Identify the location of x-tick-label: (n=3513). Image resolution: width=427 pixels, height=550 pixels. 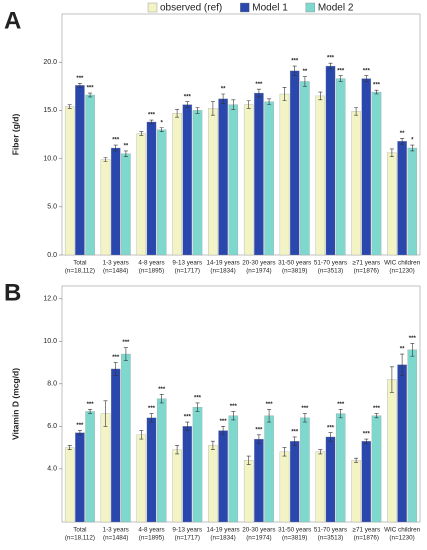
(330, 538).